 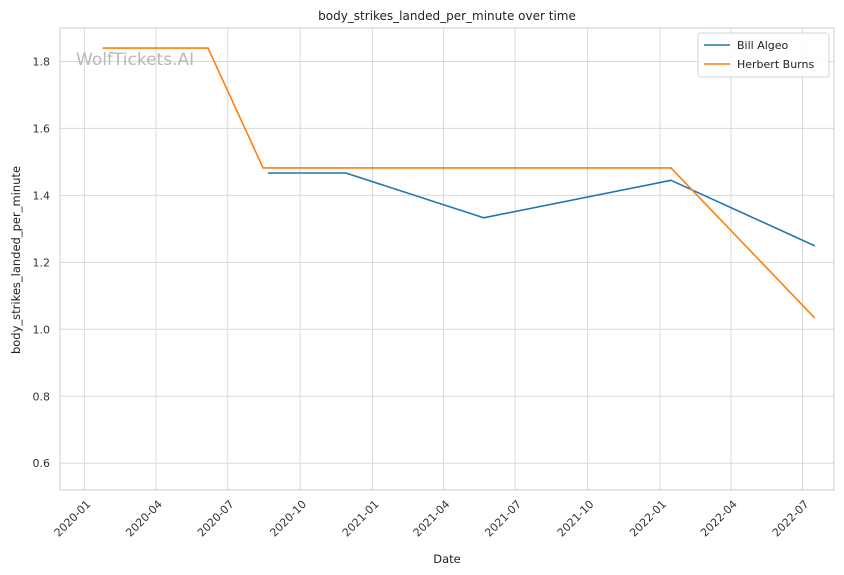 What do you see at coordinates (791, 519) in the screenshot?
I see `x-tick-label: 2022-07` at bounding box center [791, 519].